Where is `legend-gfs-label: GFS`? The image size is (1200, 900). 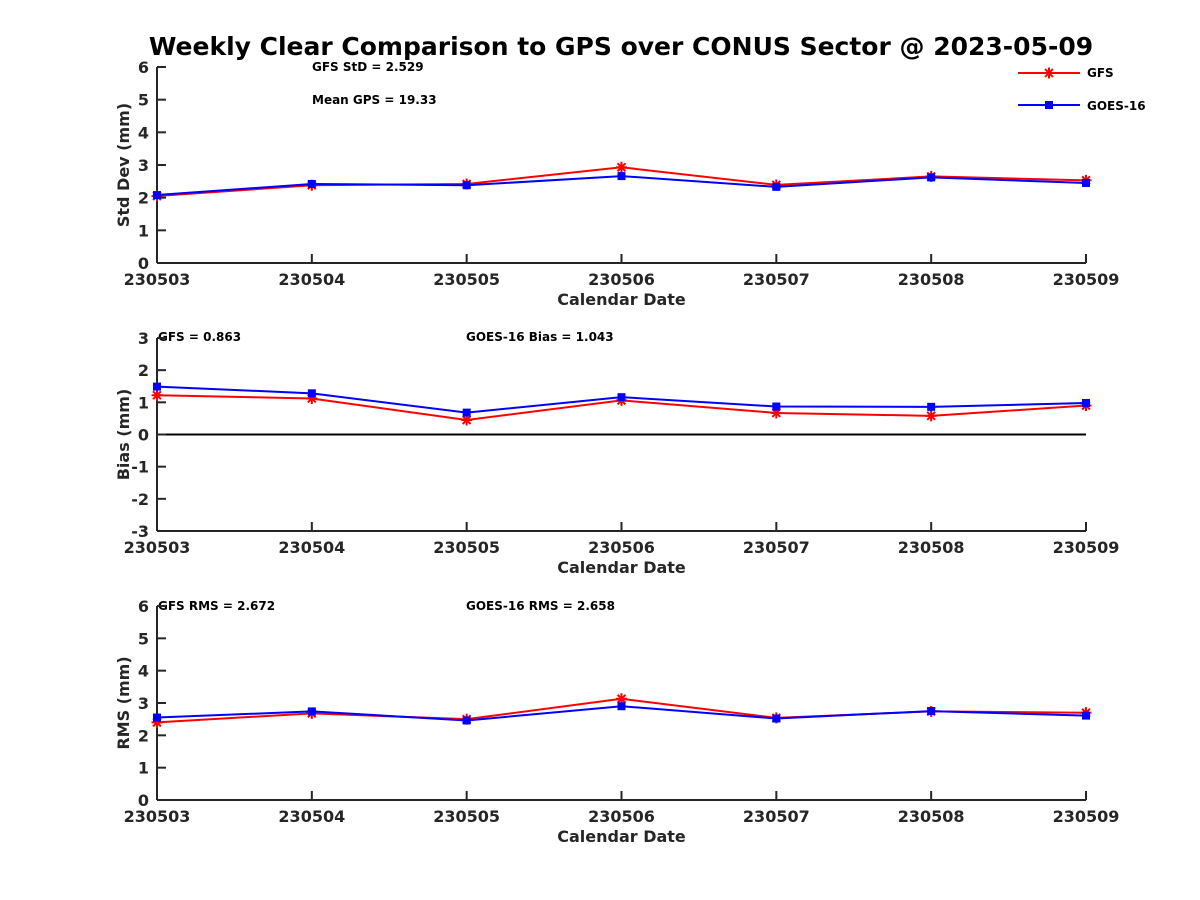 legend-gfs-label: GFS is located at coordinates (1100, 73).